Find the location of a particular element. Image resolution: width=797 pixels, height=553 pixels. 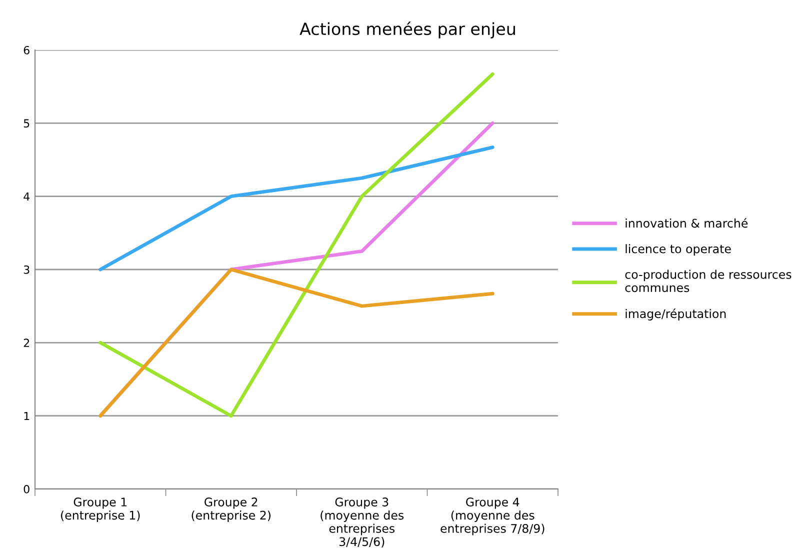

y-tick-label: 3 is located at coordinates (27, 269).